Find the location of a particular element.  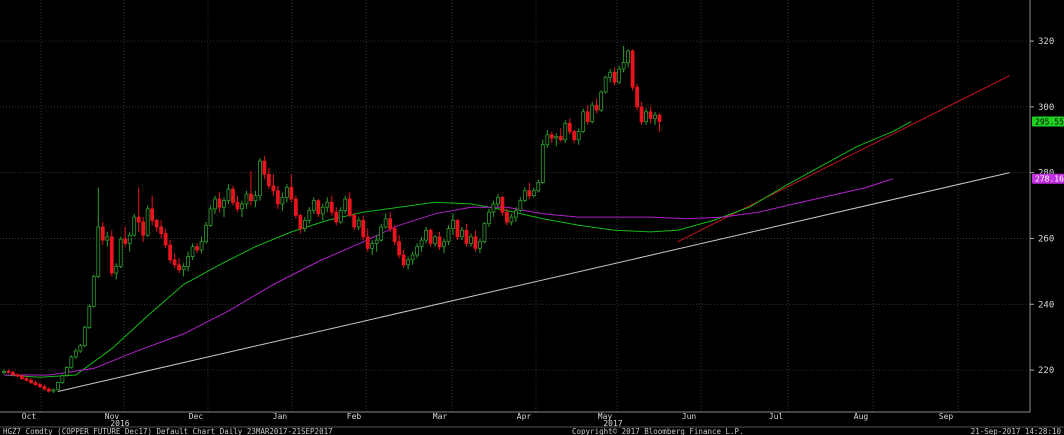

y-tick-label: 320 is located at coordinates (1046, 42).